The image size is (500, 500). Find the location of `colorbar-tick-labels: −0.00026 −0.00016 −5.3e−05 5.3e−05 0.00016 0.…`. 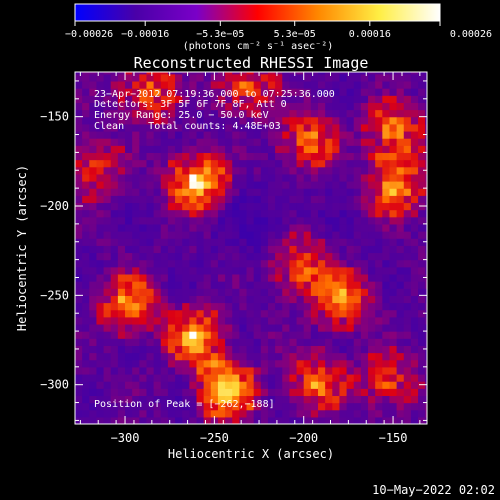

colorbar-tick-labels: −0.00026 −0.00016 −5.3e−05 5.3e−05 0.00016 0.… is located at coordinates (278, 34).